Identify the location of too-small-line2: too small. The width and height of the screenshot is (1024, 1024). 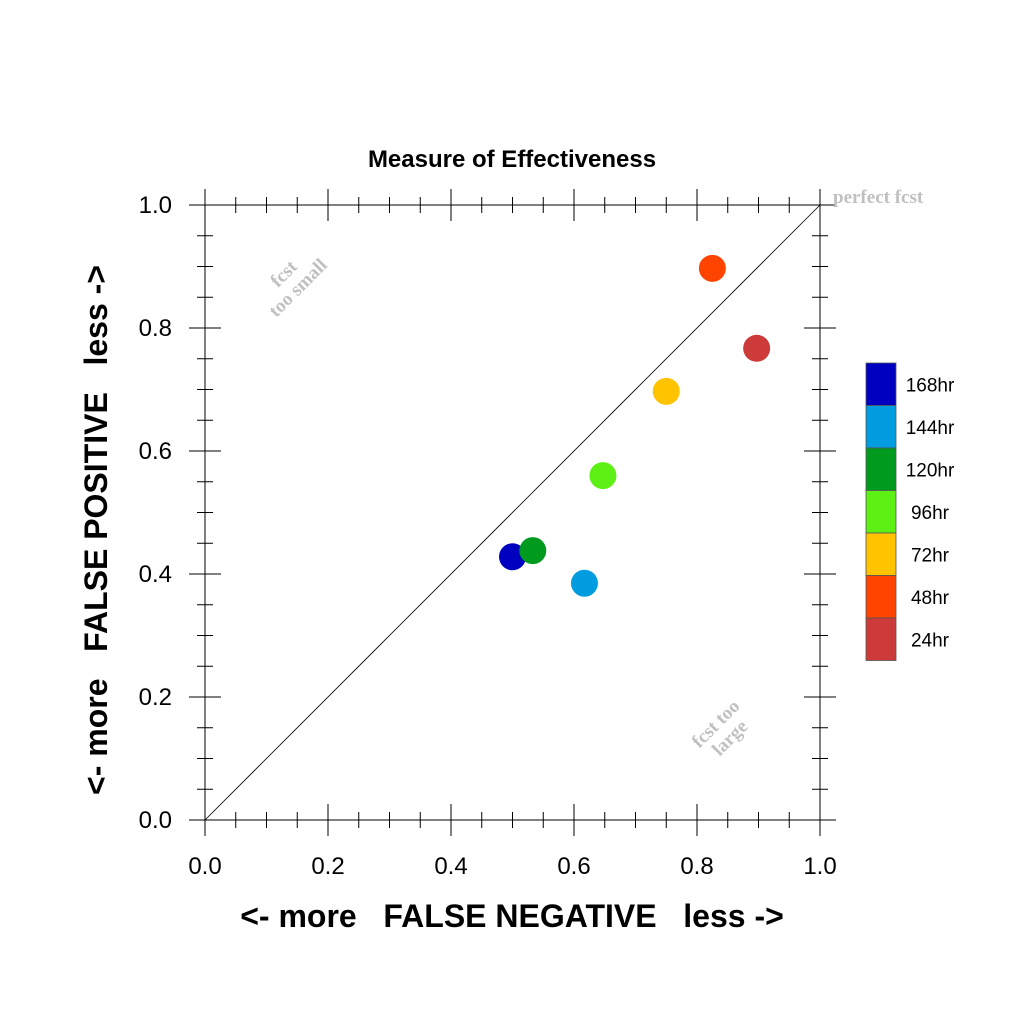
(298, 288).